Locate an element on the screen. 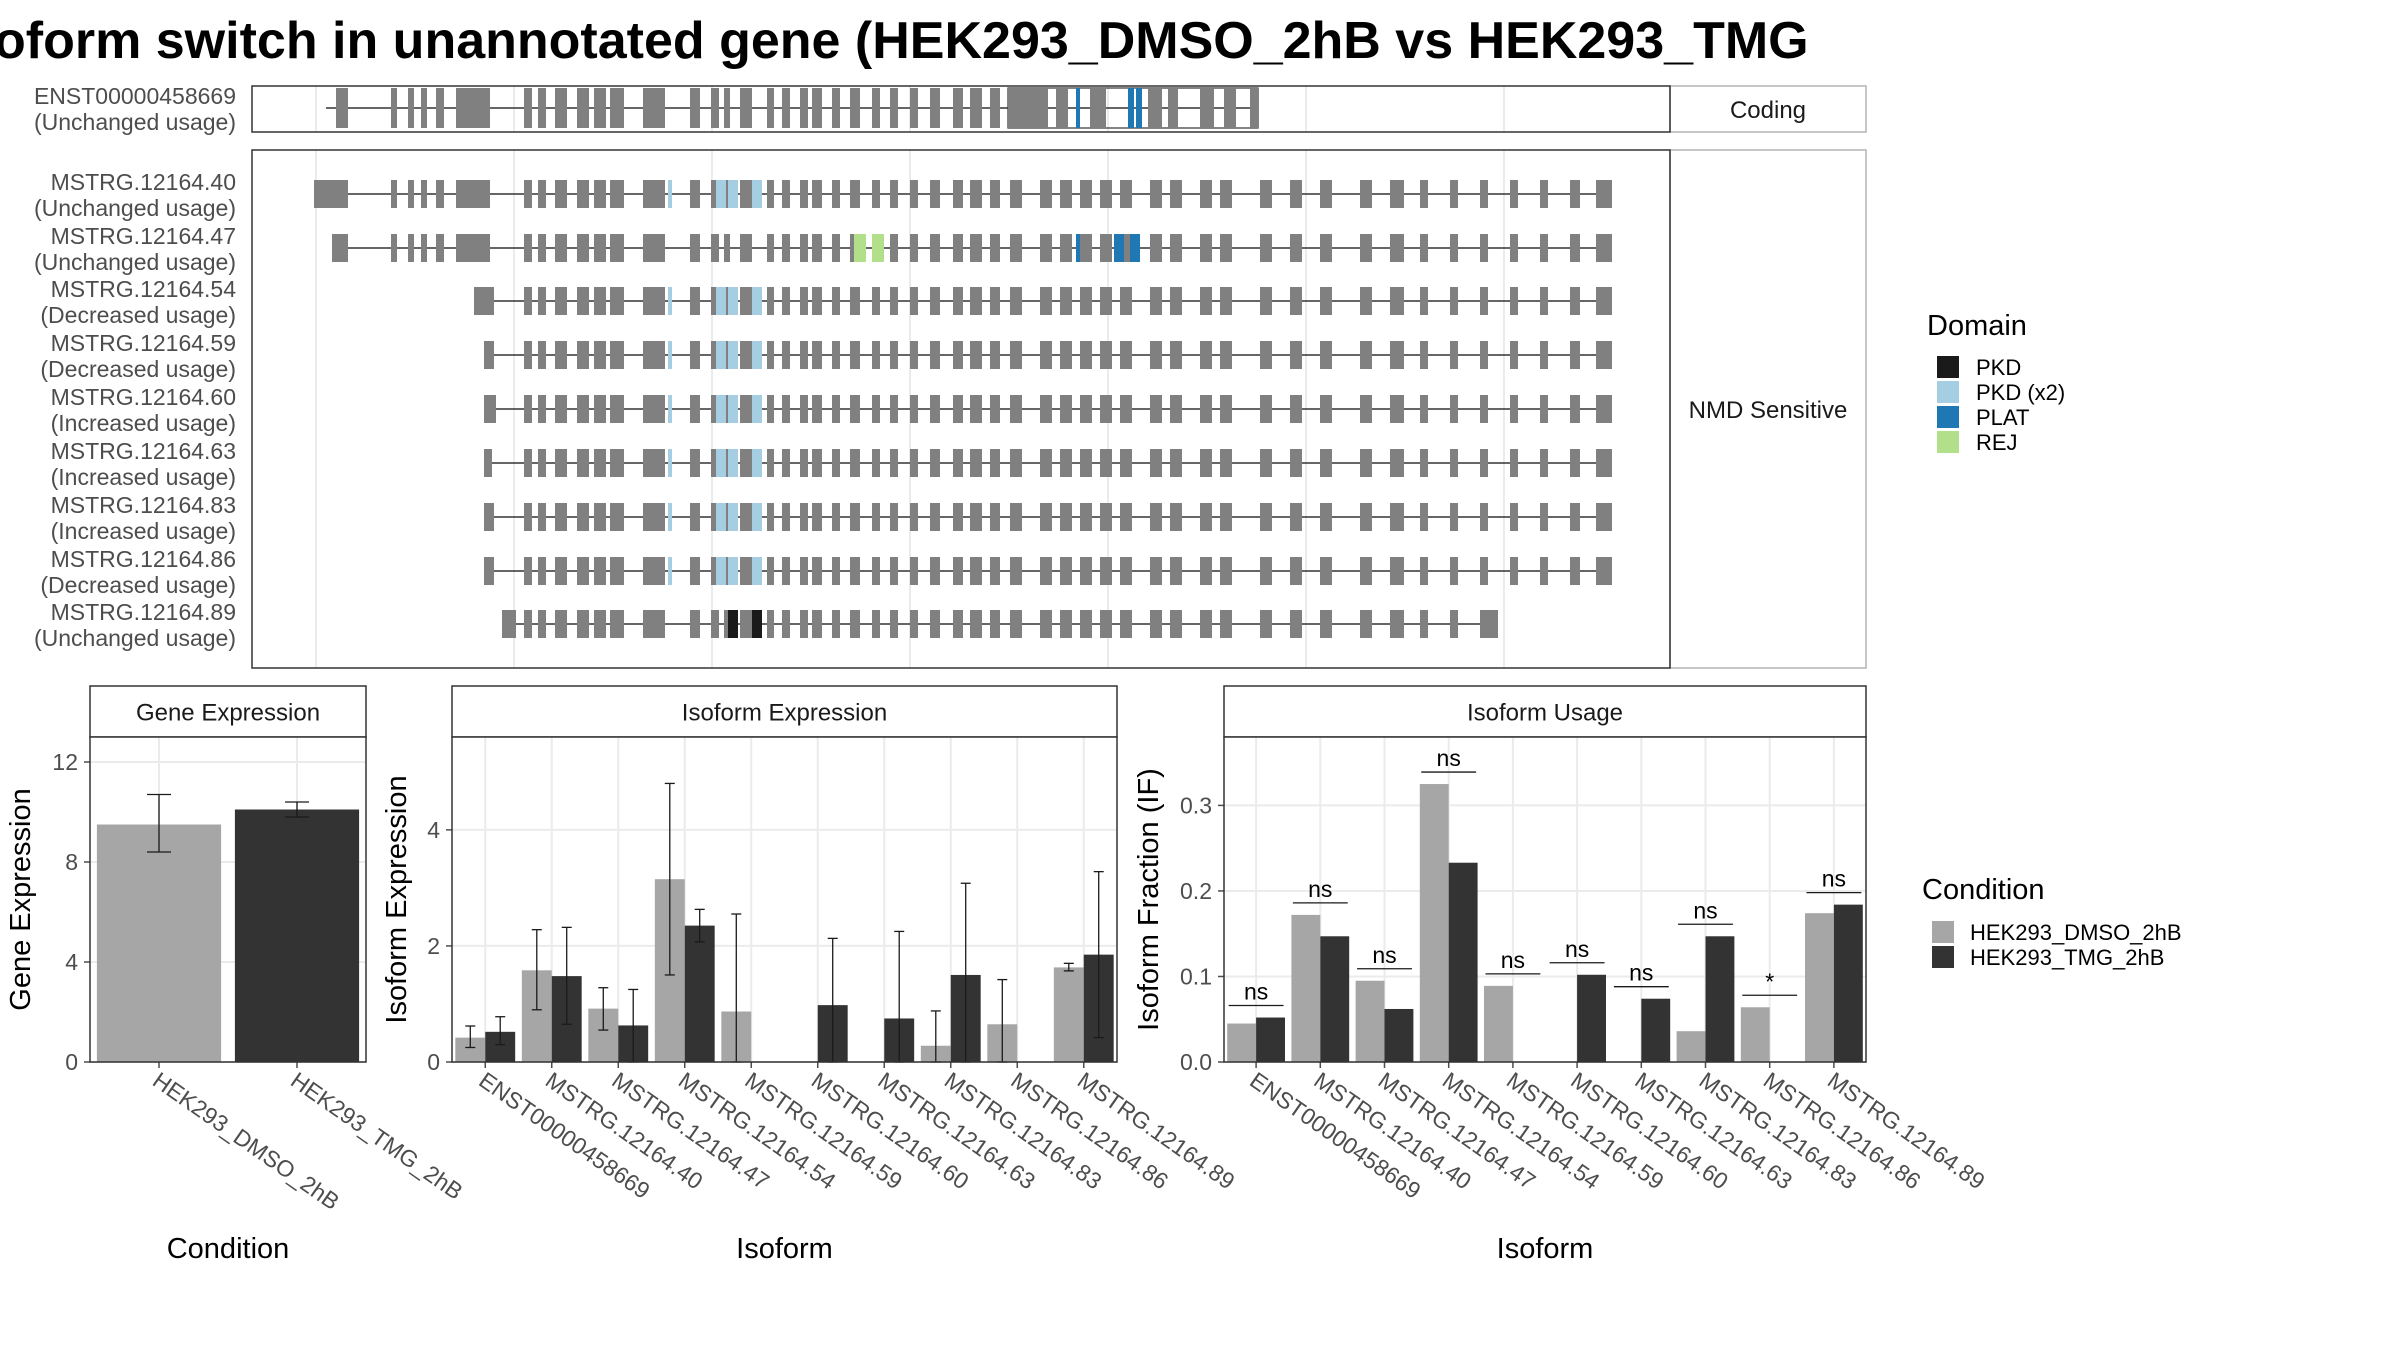  isoform-usage-label: (Decreased usage) is located at coordinates (138, 315).